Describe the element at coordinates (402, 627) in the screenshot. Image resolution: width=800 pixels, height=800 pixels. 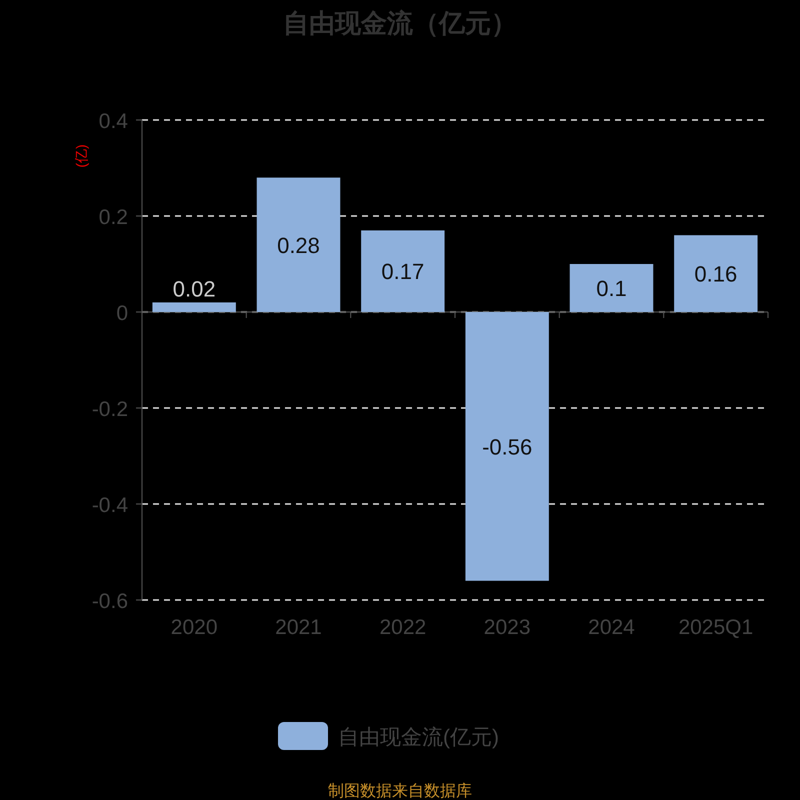
I see `x-tick-label: 2022` at that location.